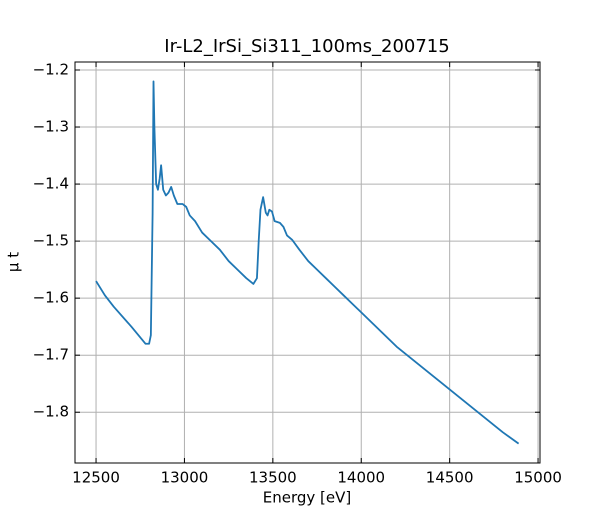  What do you see at coordinates (51, 184) in the screenshot?
I see `y-tick-label: −1.4` at bounding box center [51, 184].